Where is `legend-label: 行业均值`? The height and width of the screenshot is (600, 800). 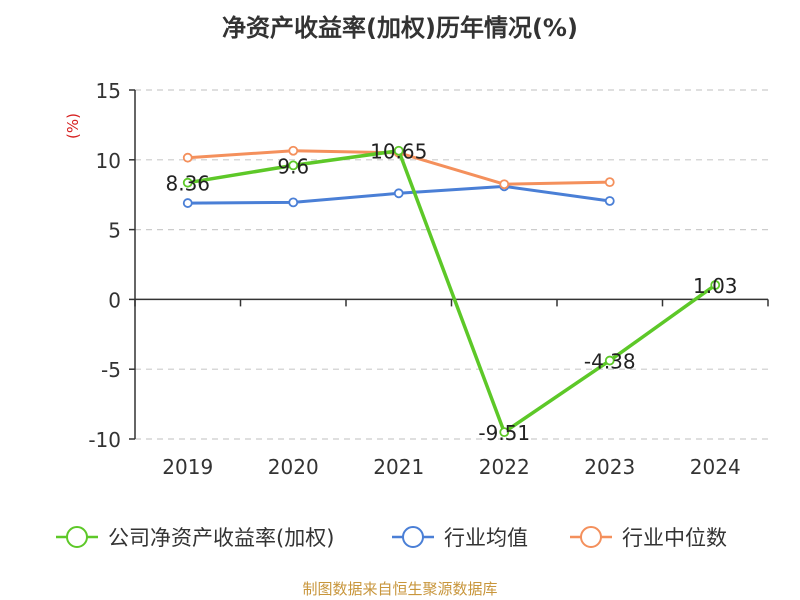 legend-label: 行业均值 is located at coordinates (486, 538).